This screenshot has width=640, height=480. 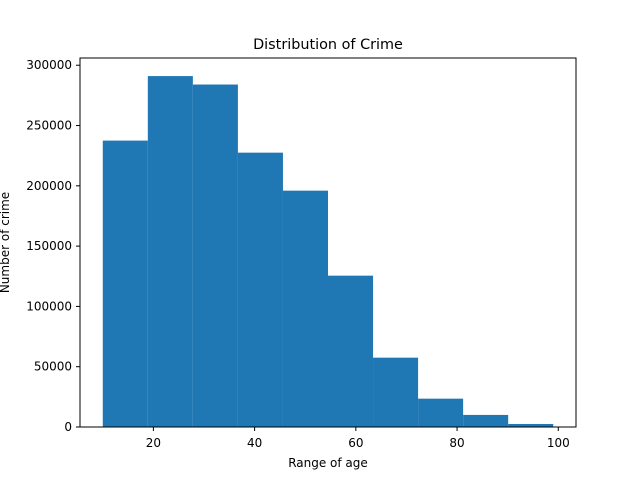 I want to click on x-tick-label: 40, so click(x=254, y=443).